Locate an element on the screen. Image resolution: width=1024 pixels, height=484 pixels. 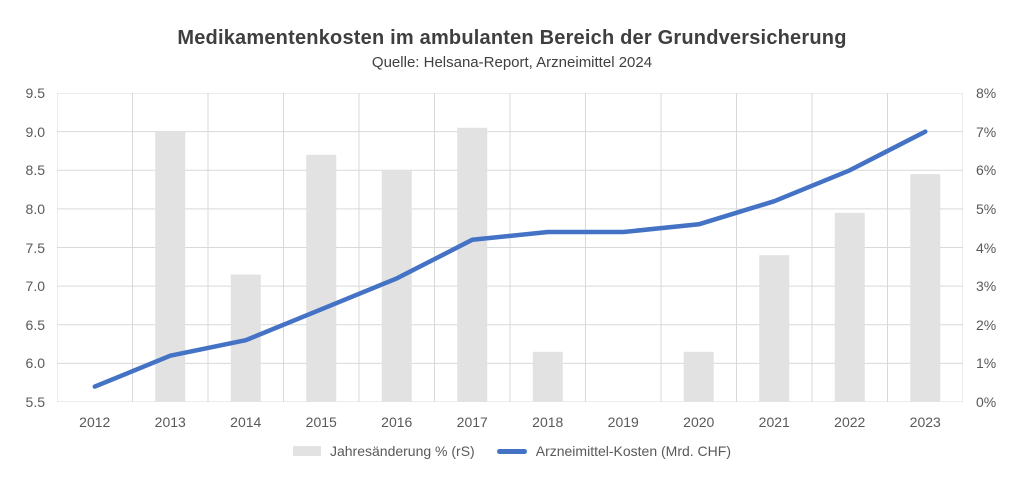
bar-2017 is located at coordinates (472, 264).